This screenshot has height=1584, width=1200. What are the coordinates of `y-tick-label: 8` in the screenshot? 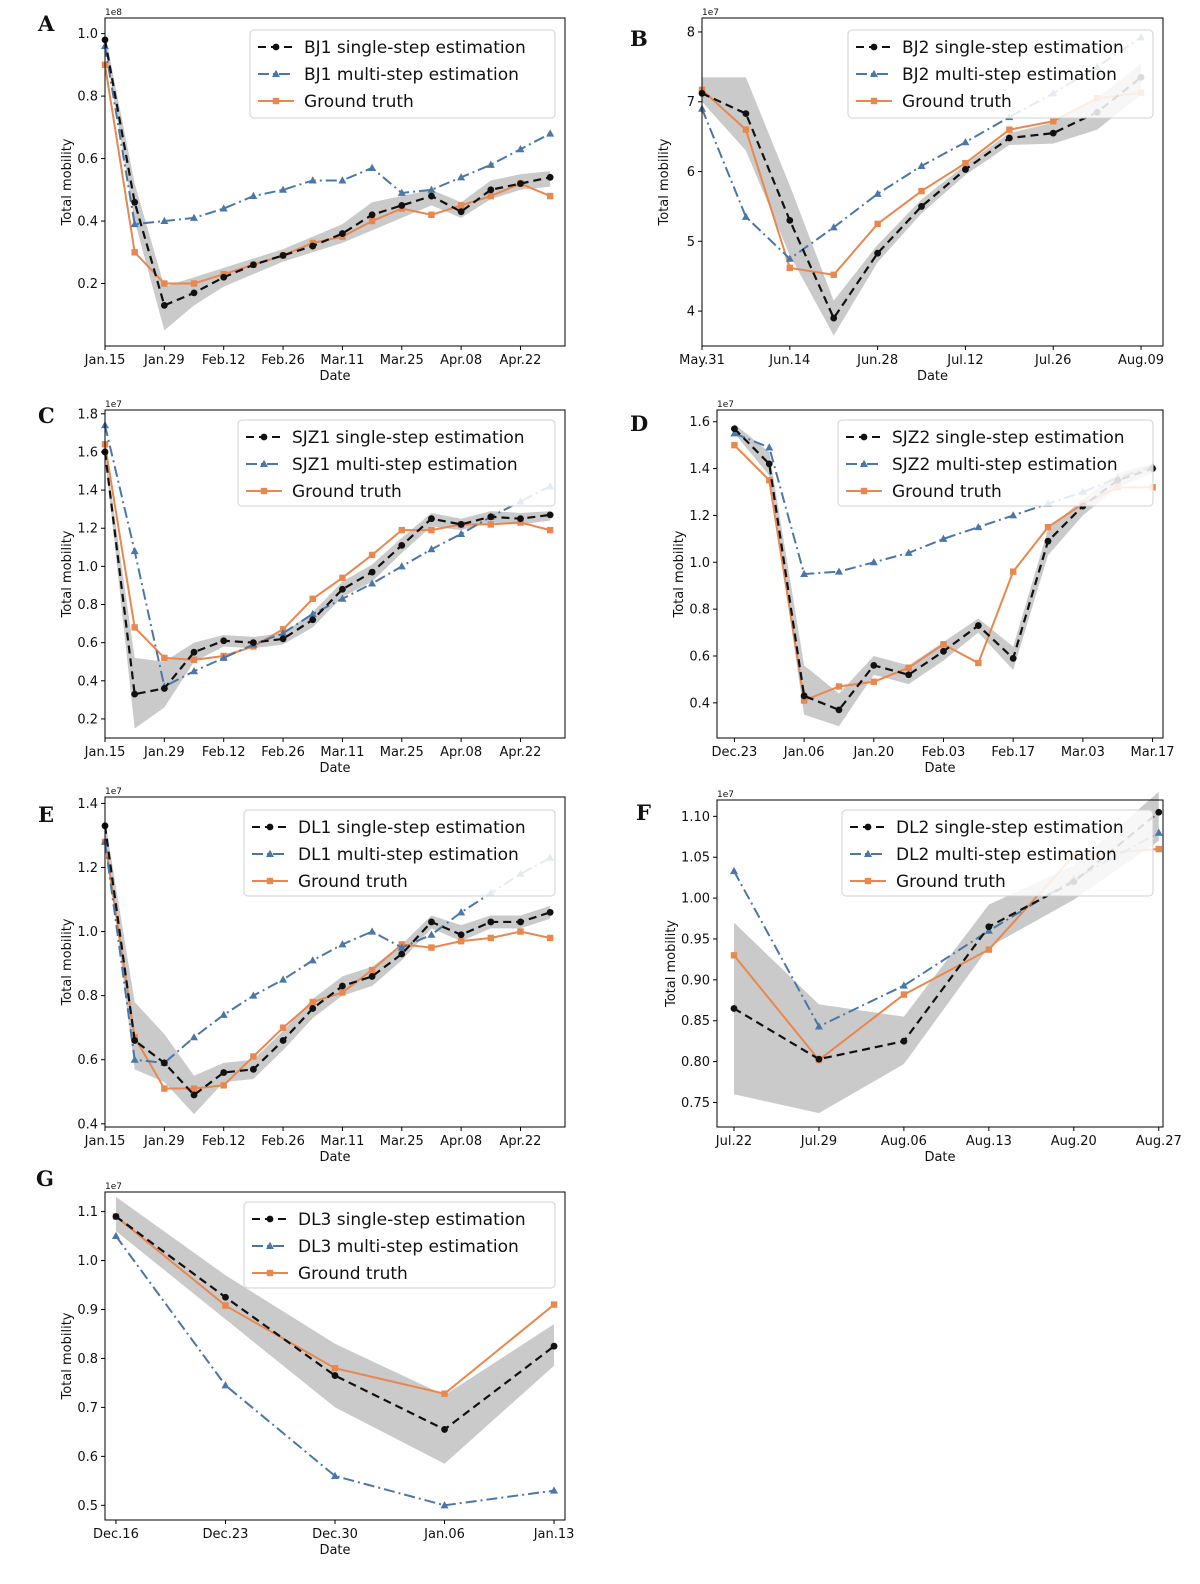 It's located at (691, 32).